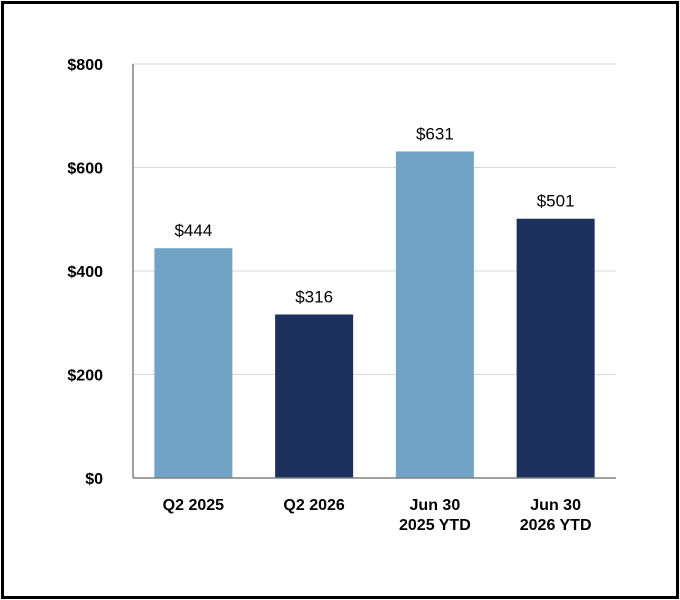  What do you see at coordinates (435, 525) in the screenshot?
I see `x-category-label-line: 2025 YTD` at bounding box center [435, 525].